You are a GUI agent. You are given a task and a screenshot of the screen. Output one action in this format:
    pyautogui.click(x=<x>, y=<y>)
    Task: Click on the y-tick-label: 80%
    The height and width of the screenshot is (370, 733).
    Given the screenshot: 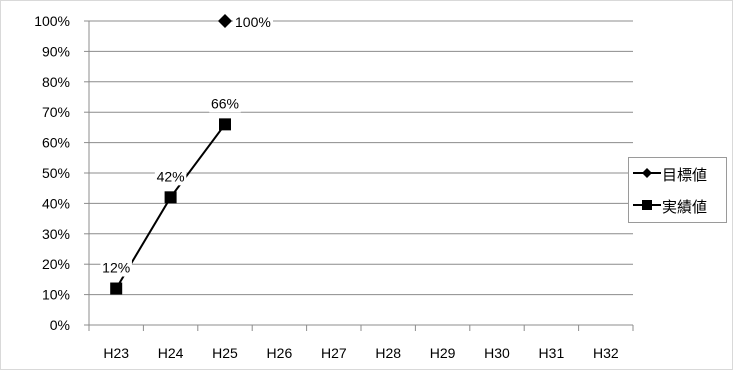 What is the action you would take?
    pyautogui.click(x=56, y=82)
    